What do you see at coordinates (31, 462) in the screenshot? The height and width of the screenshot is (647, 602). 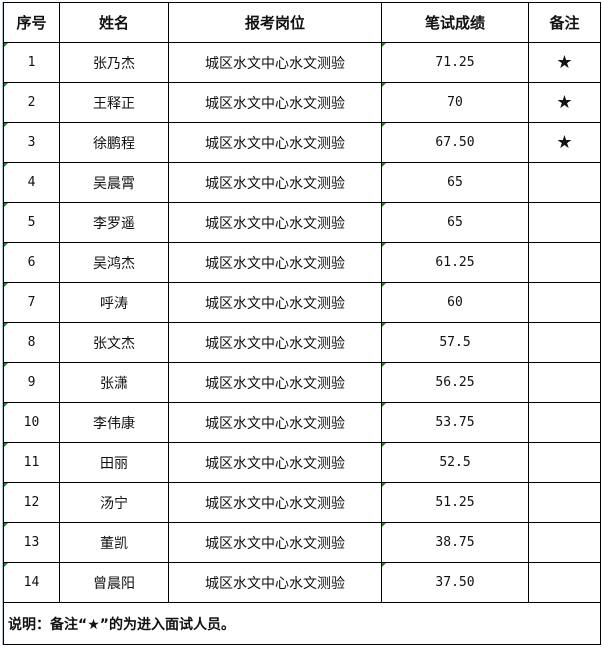 I see `cell-no: 11` at bounding box center [31, 462].